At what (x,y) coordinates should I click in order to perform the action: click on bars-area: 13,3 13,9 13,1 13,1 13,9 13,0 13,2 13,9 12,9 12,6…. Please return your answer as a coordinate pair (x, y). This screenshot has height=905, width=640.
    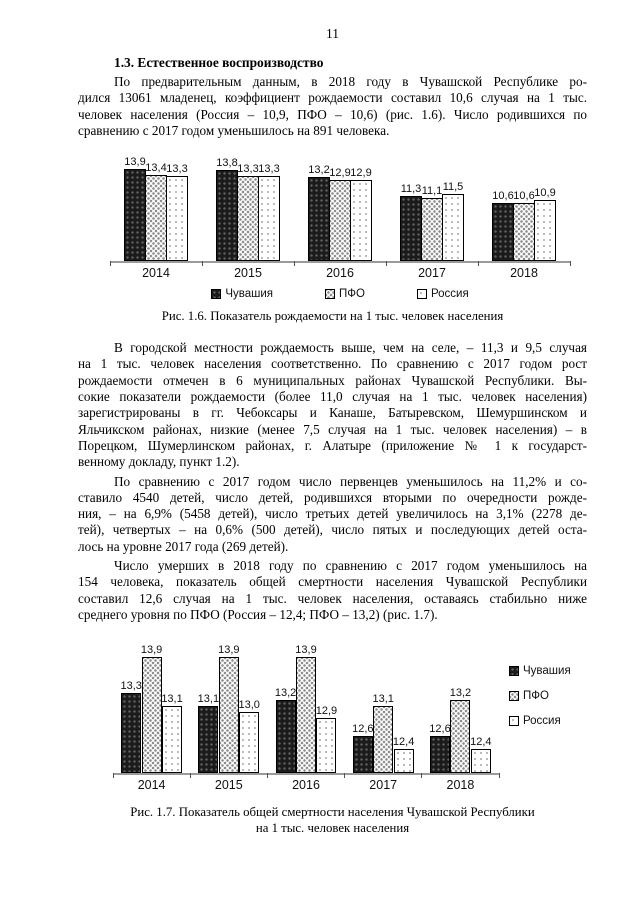
    Looking at the image, I should click on (306, 698).